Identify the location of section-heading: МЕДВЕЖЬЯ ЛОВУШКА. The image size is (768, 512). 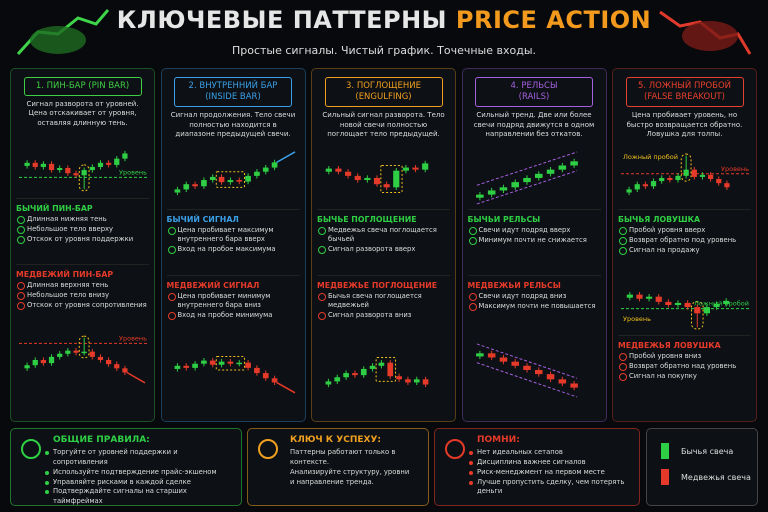
(669, 346).